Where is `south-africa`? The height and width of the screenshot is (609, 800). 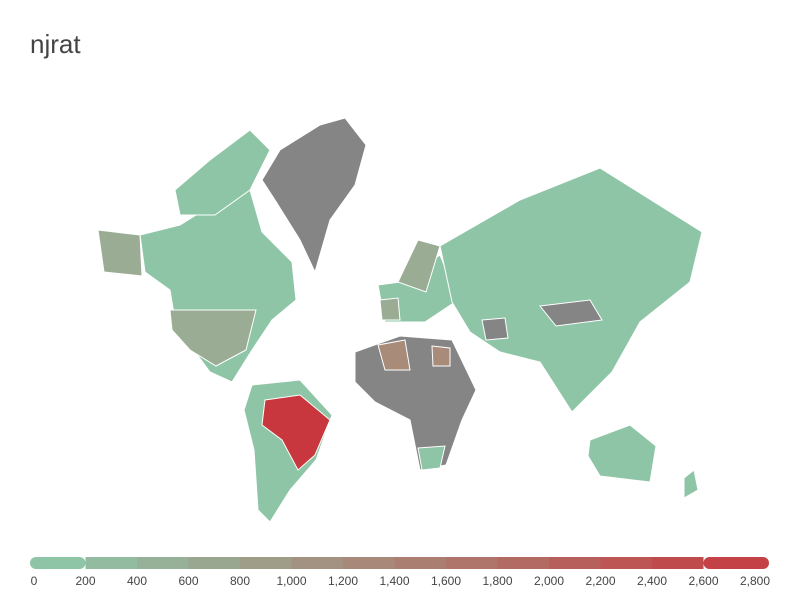 south-africa is located at coordinates (431, 458).